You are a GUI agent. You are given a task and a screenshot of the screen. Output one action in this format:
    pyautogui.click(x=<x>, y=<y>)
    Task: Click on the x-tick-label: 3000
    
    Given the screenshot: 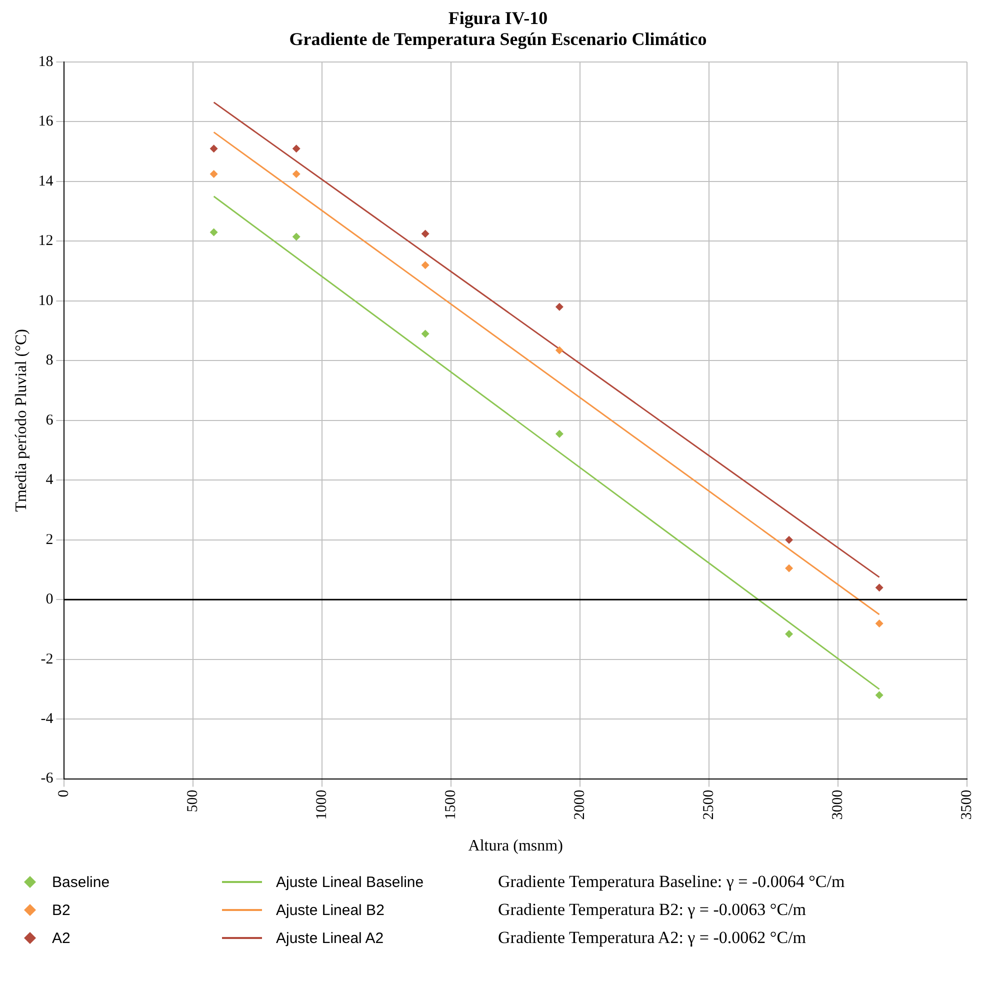 What is the action you would take?
    pyautogui.click(x=838, y=805)
    